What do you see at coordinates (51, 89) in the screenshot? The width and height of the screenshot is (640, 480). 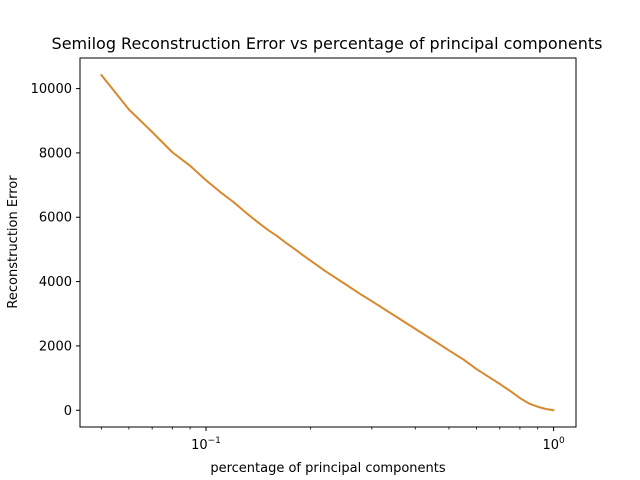 I see `y-tick-label: 10000` at bounding box center [51, 89].